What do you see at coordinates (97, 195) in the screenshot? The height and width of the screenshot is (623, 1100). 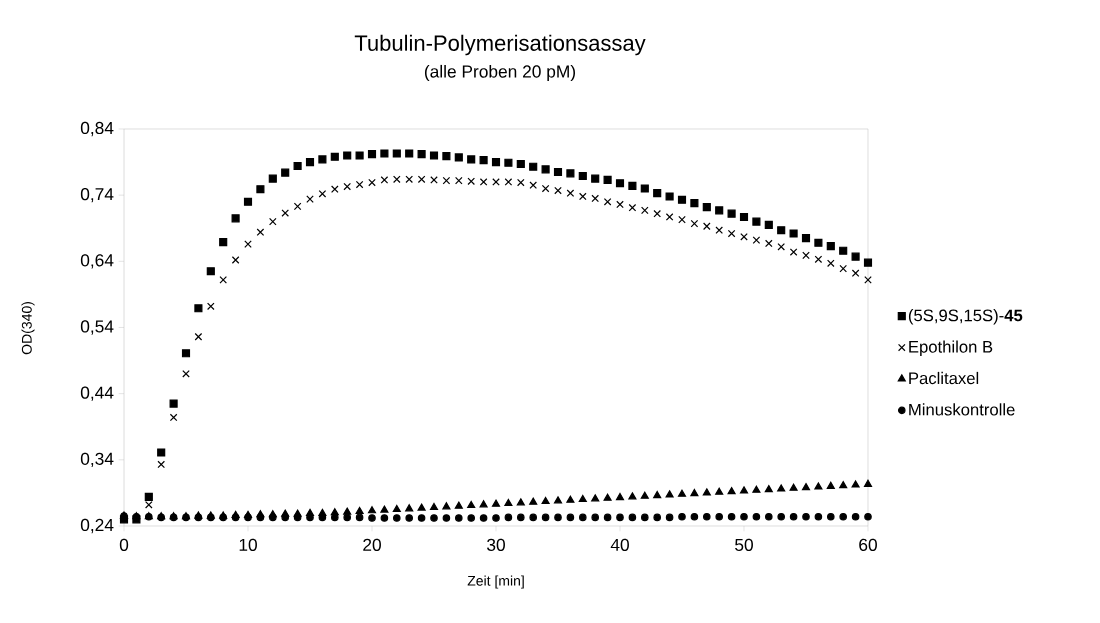 I see `y-tick-label: 0,74` at bounding box center [97, 195].